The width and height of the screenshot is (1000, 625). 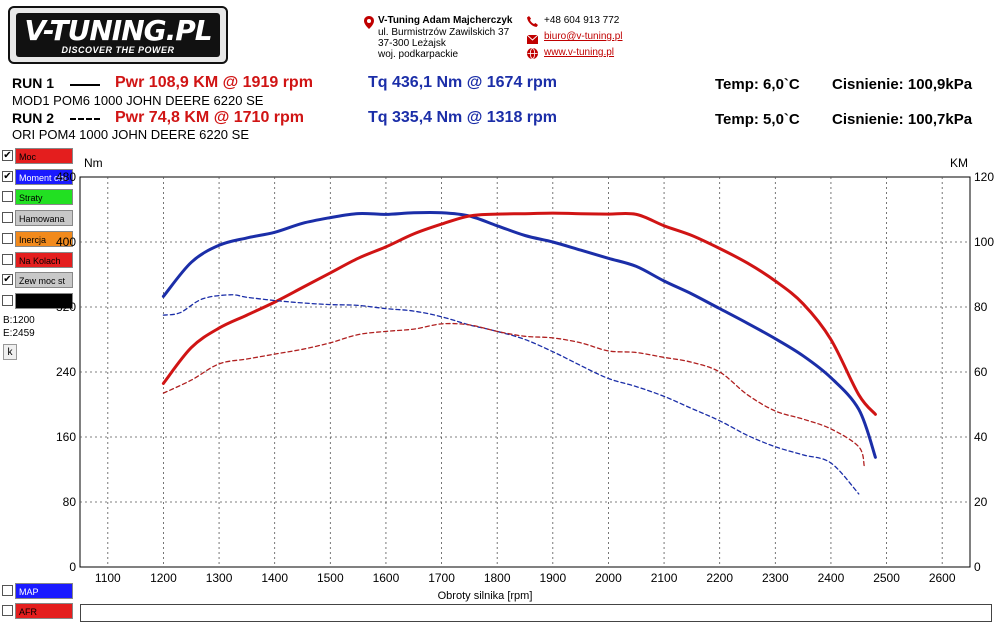 What do you see at coordinates (44, 259) in the screenshot?
I see `toggle-label: Na Kolach` at bounding box center [44, 259].